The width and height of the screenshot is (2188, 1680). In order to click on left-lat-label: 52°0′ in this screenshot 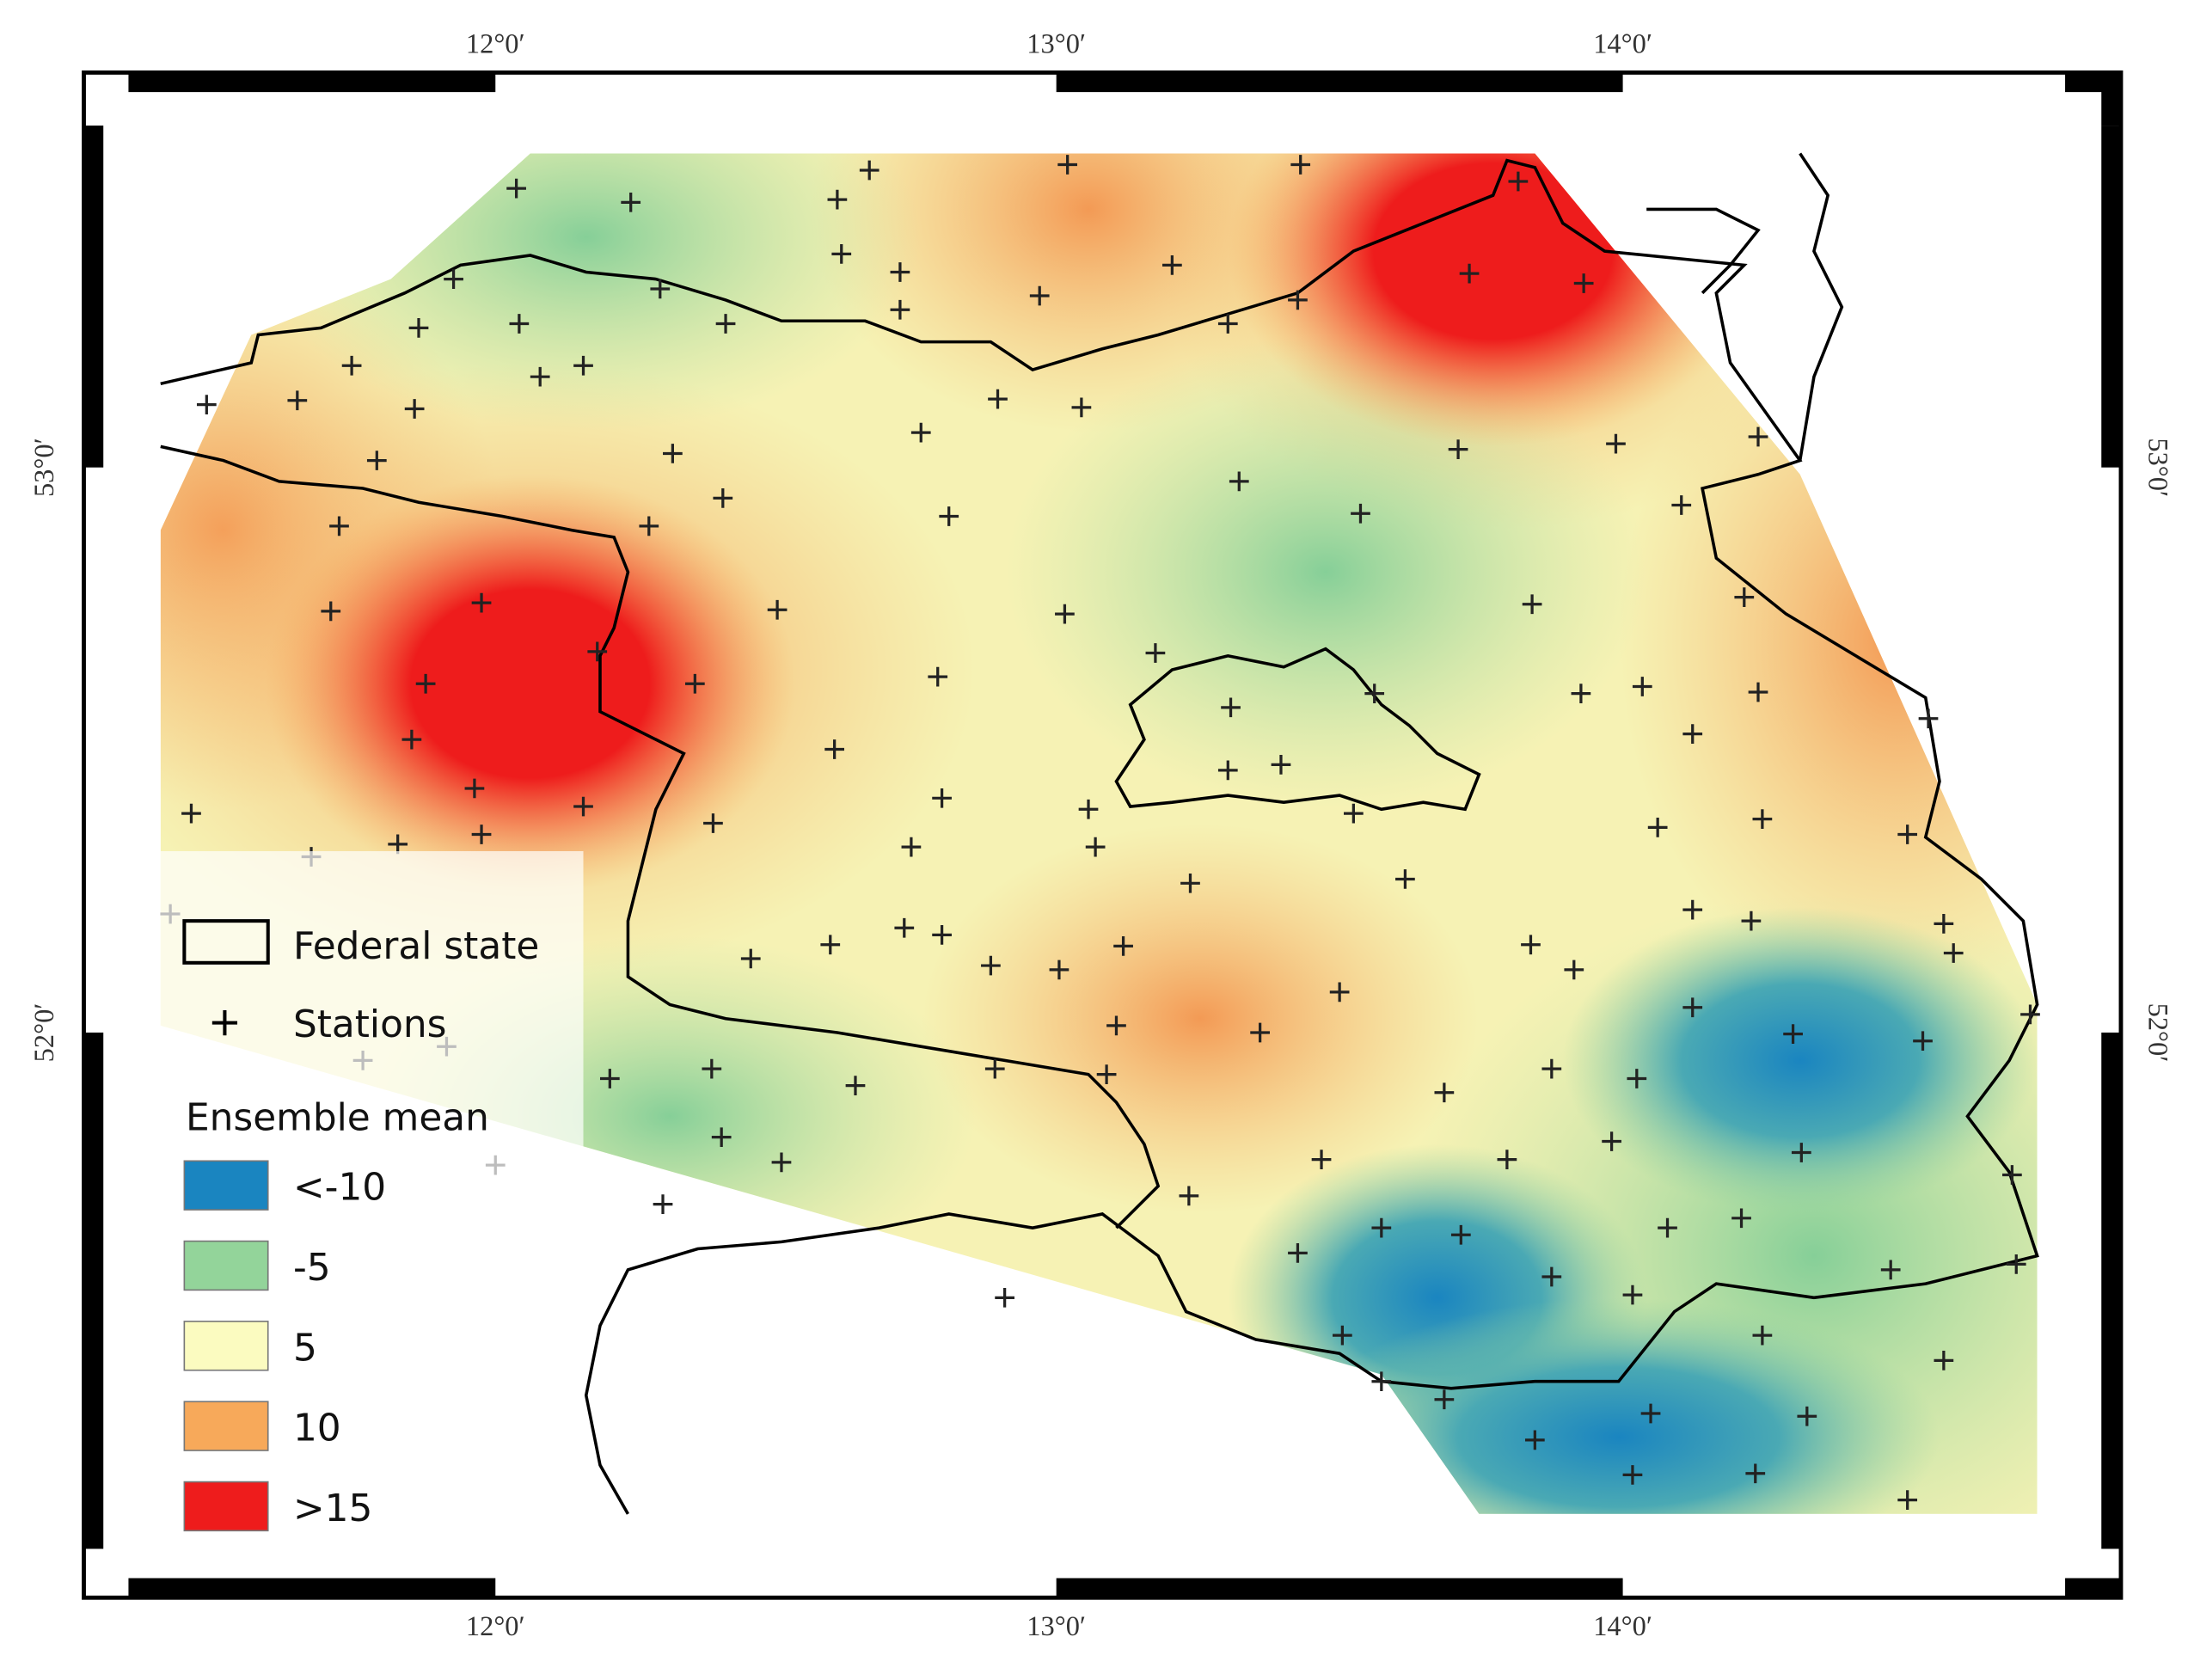, I will do `click(44, 1033)`.